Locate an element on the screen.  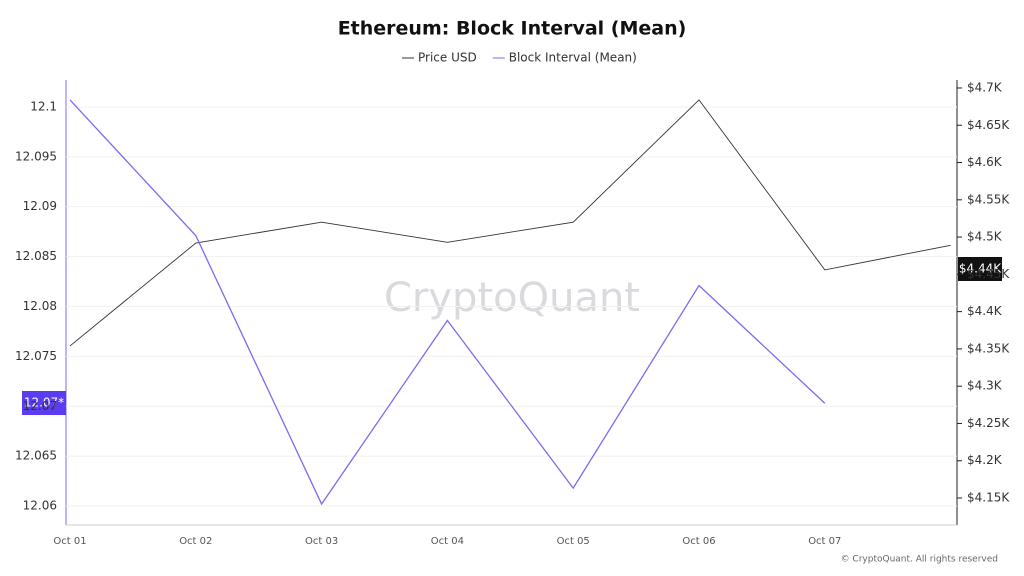
y2-tick-label: $4.65K is located at coordinates (988, 125).